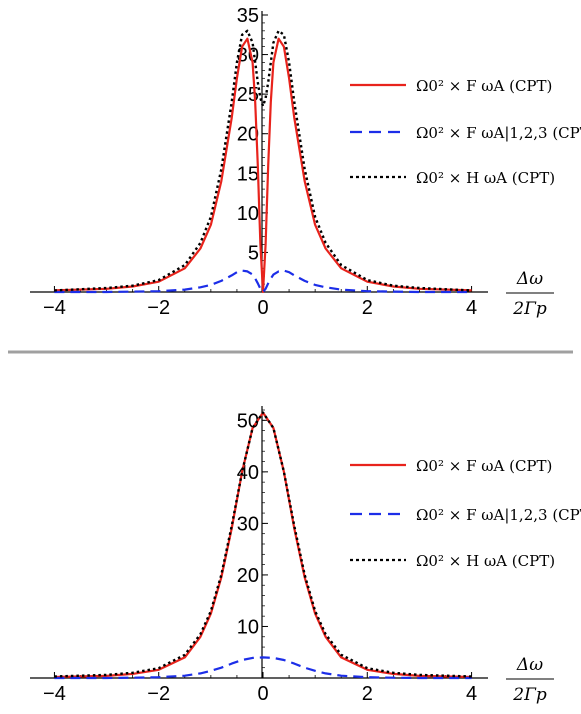  What do you see at coordinates (248, 524) in the screenshot?
I see `y-tick-label: 30` at bounding box center [248, 524].